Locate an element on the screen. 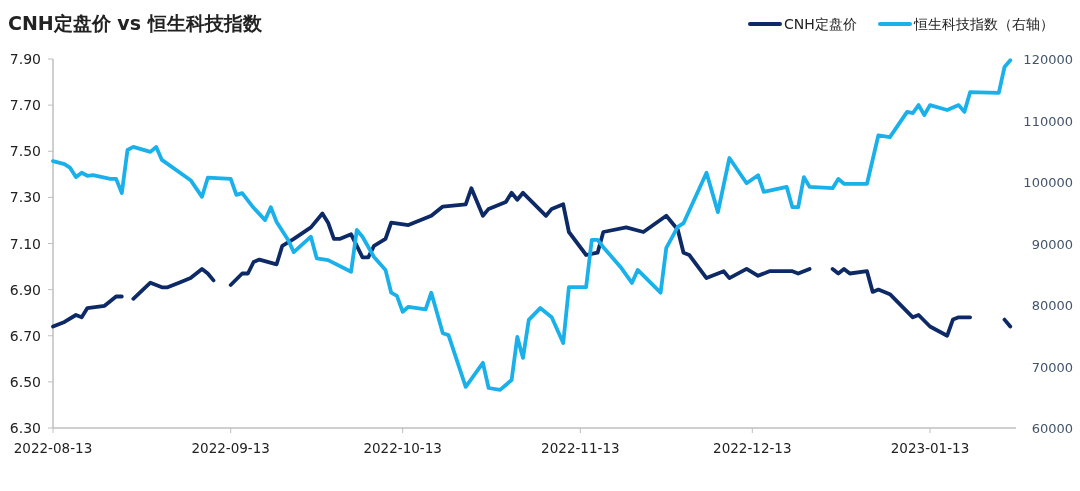 The height and width of the screenshot is (491, 1080). x-tick-label: 2022-10-13 is located at coordinates (402, 448).